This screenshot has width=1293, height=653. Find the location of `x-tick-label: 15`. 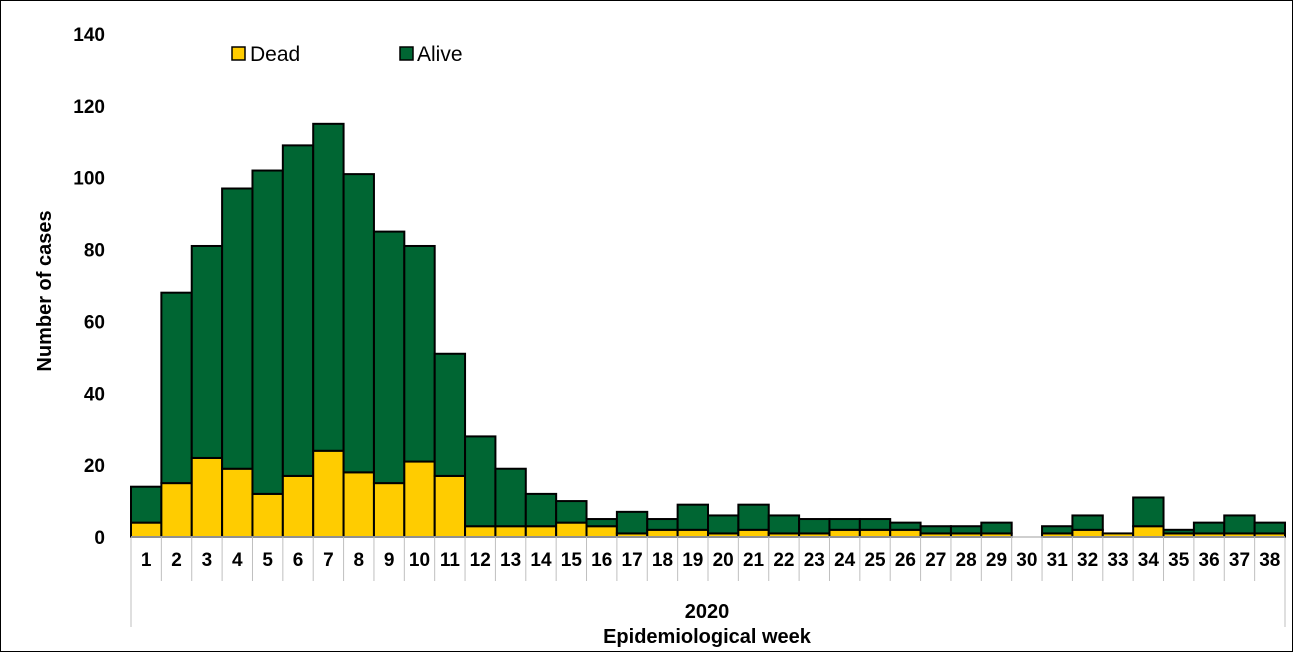

x-tick-label: 15 is located at coordinates (572, 560).